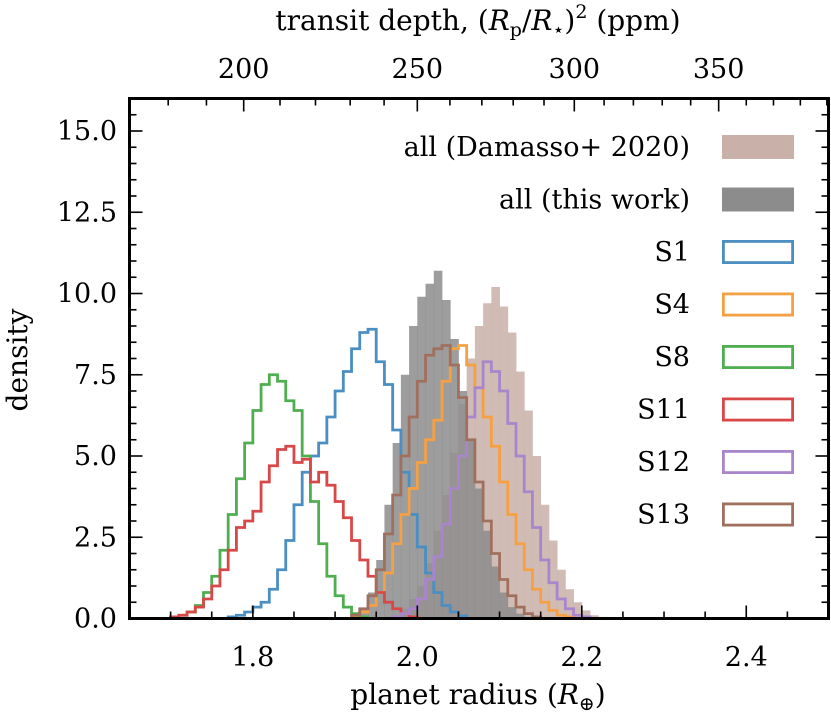  What do you see at coordinates (663, 462) in the screenshot?
I see `legend-label: S12` at bounding box center [663, 462].